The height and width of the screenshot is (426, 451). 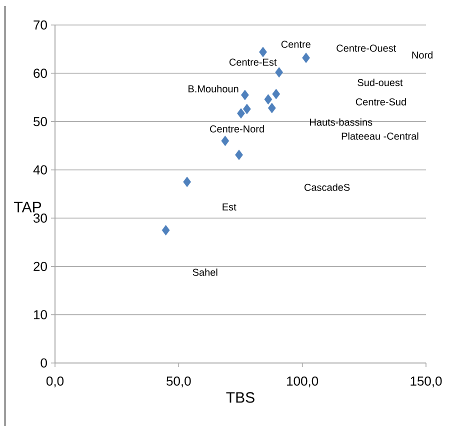 What do you see at coordinates (327, 187) in the screenshot?
I see `annotation: CascadeS` at bounding box center [327, 187].